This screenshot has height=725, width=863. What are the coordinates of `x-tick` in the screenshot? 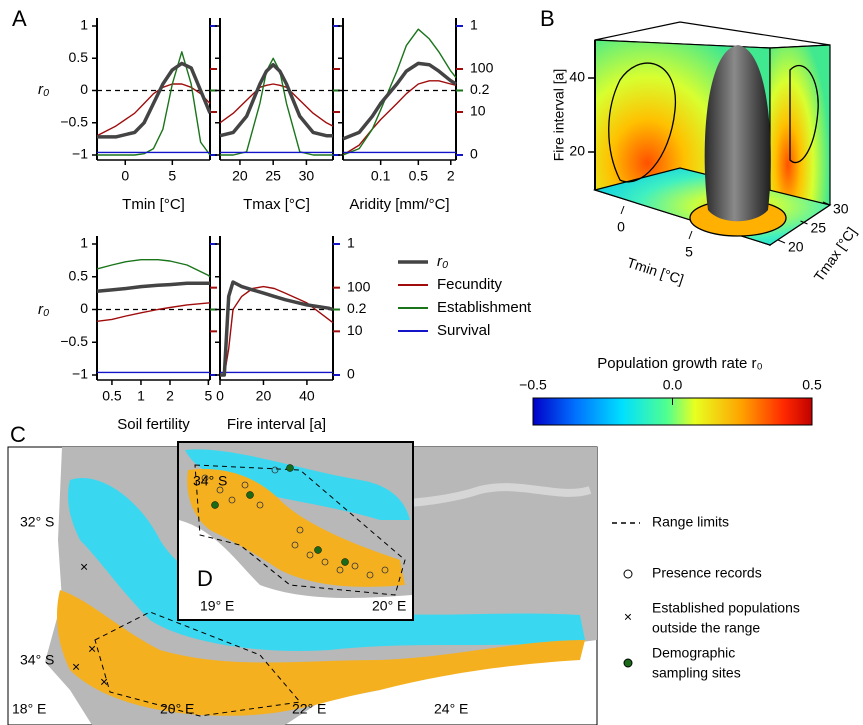 It's located at (622, 210).